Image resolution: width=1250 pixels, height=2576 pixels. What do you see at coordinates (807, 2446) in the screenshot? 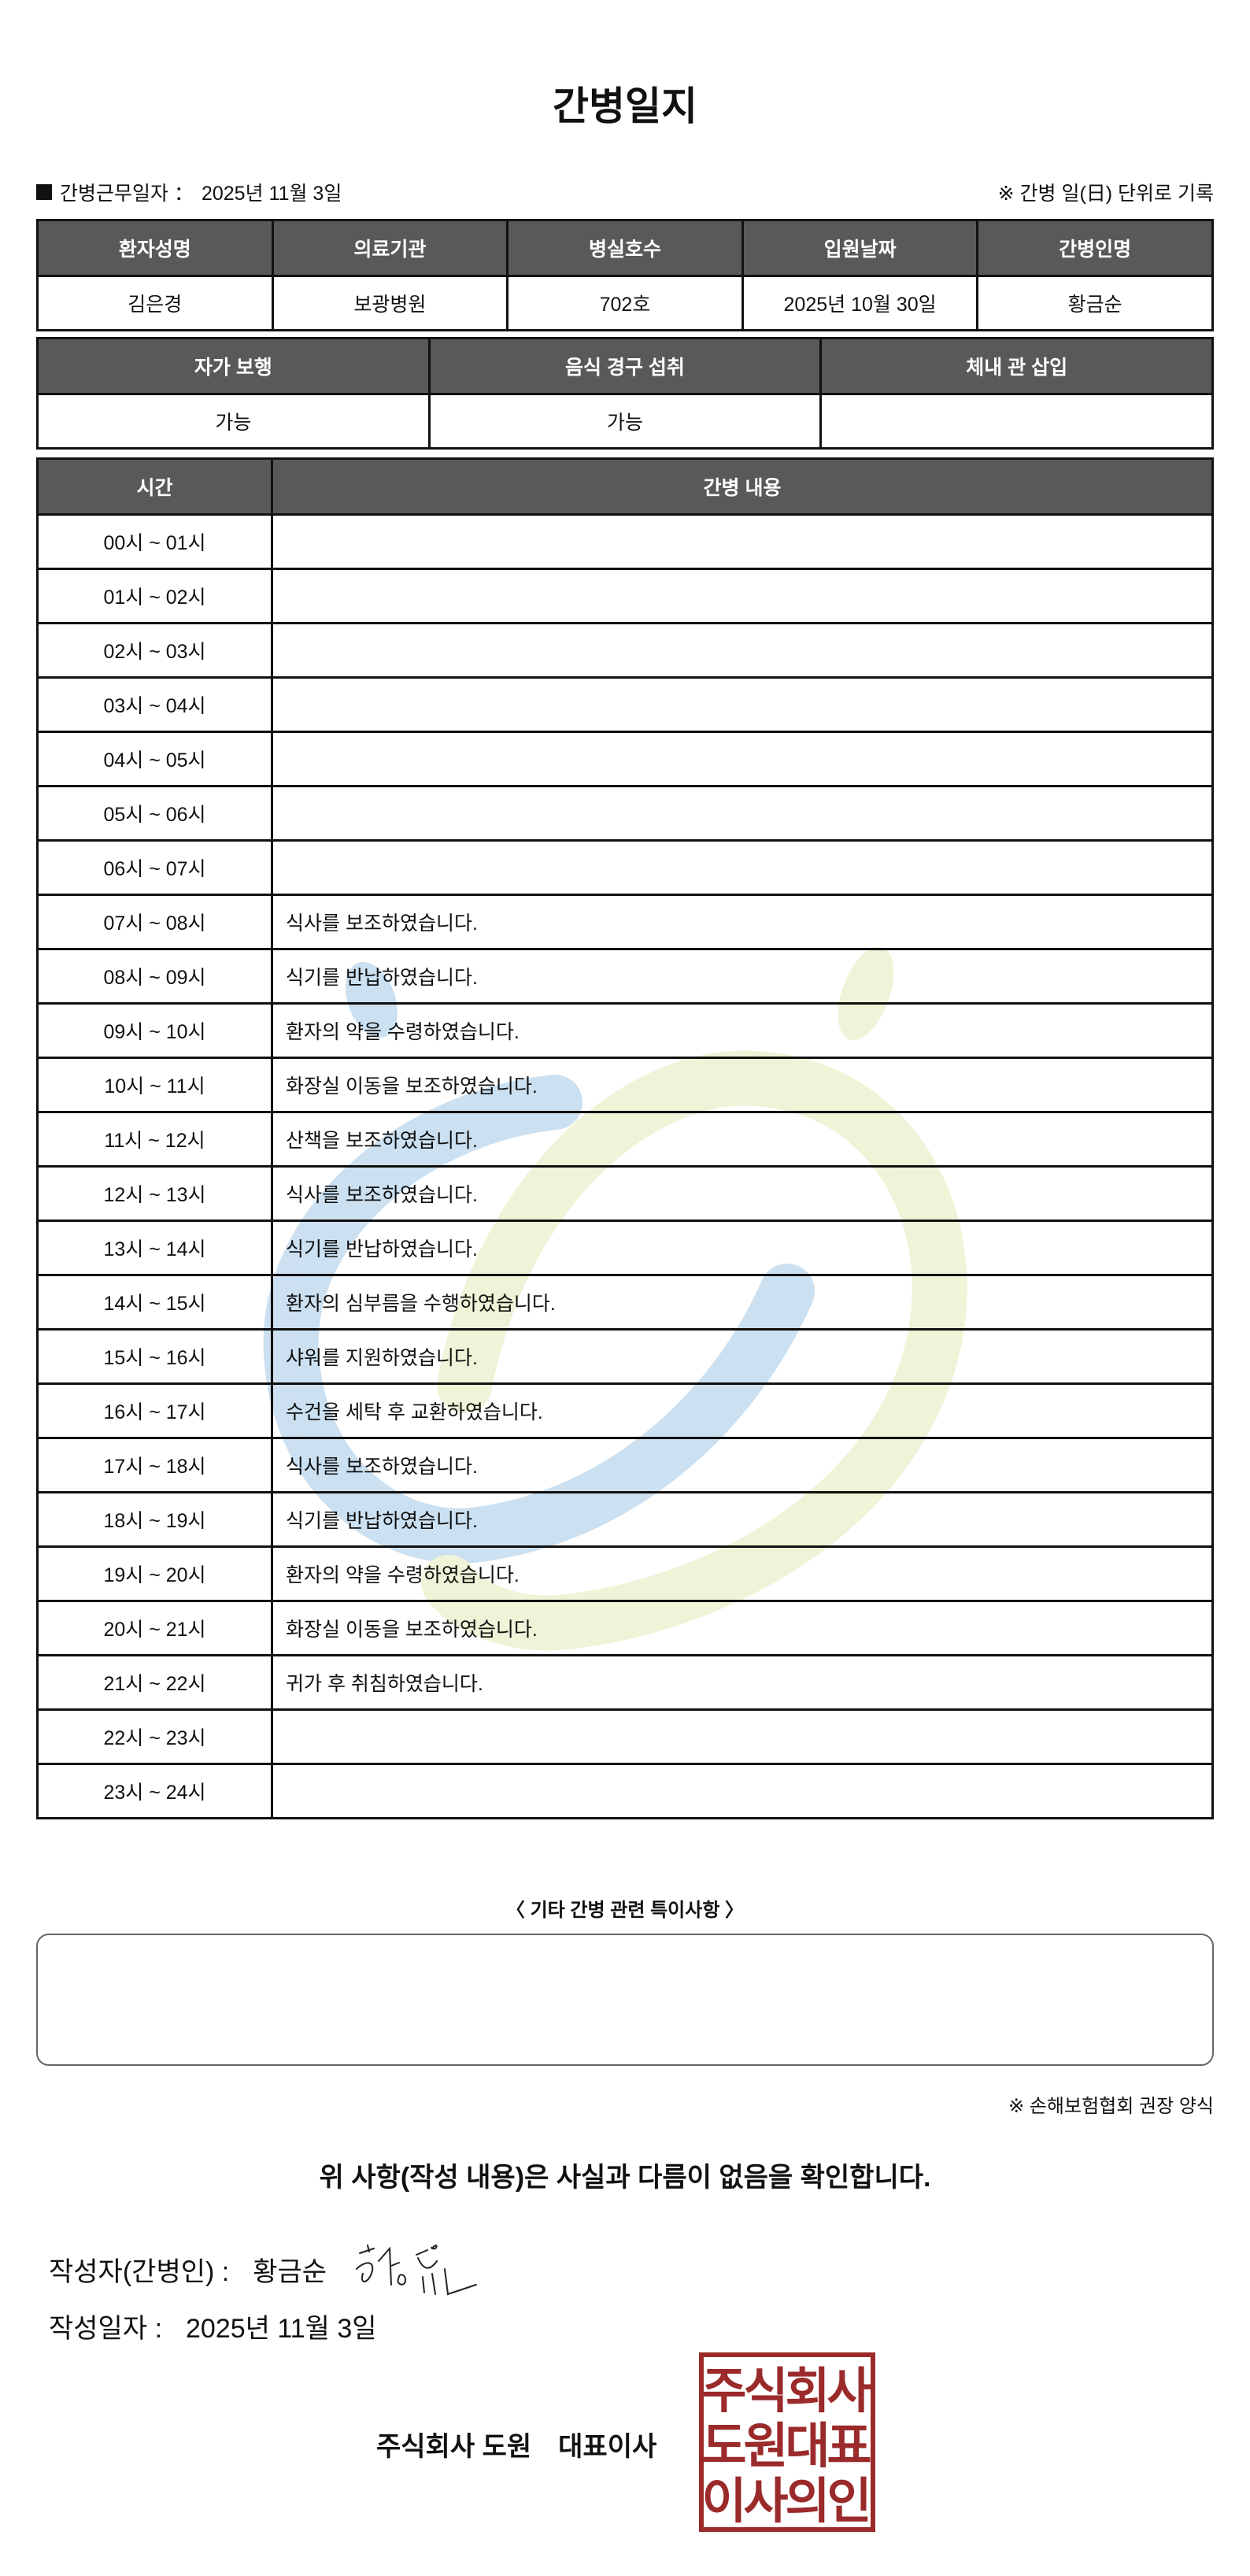
I see `seal-char: 대` at bounding box center [807, 2446].